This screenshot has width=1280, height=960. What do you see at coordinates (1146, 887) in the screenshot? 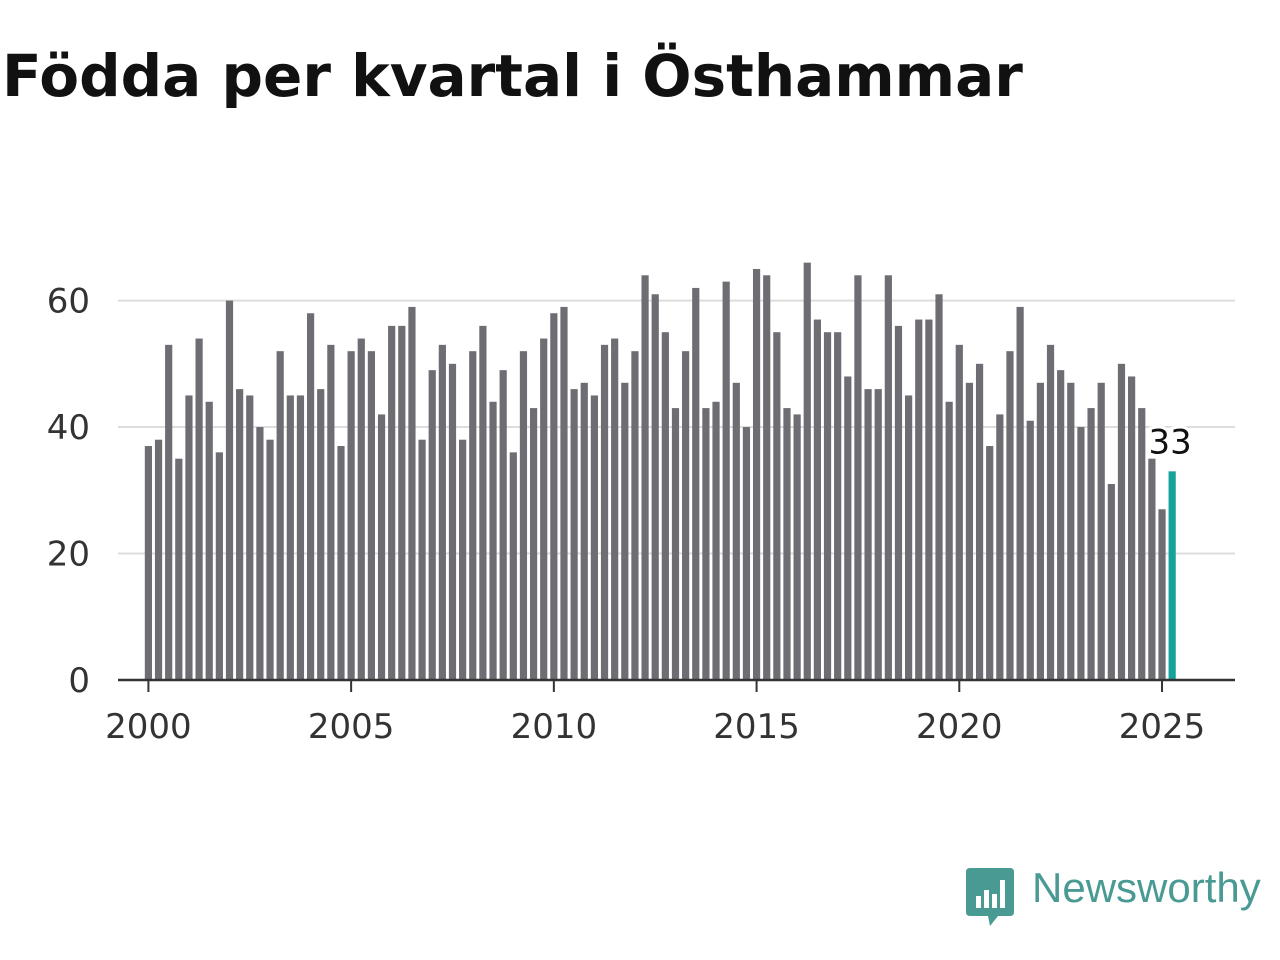
I see `brand-name: Newsworthy` at bounding box center [1146, 887].